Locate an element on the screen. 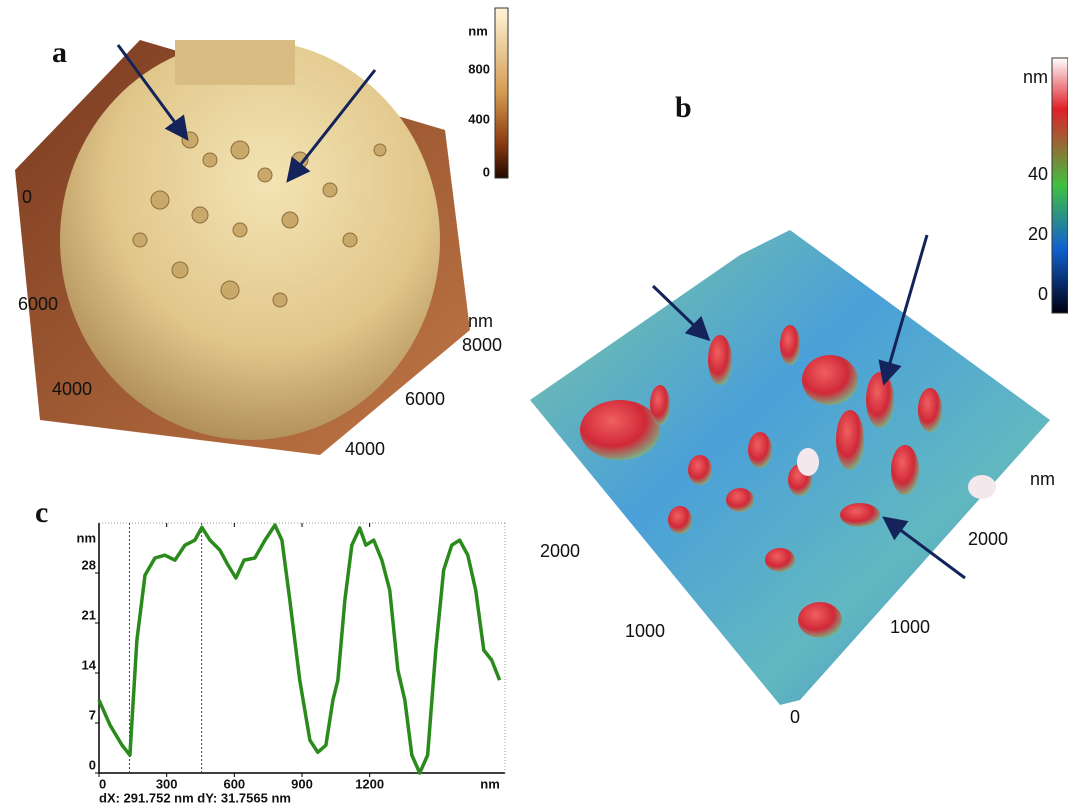  y-unit: nm is located at coordinates (87, 537).